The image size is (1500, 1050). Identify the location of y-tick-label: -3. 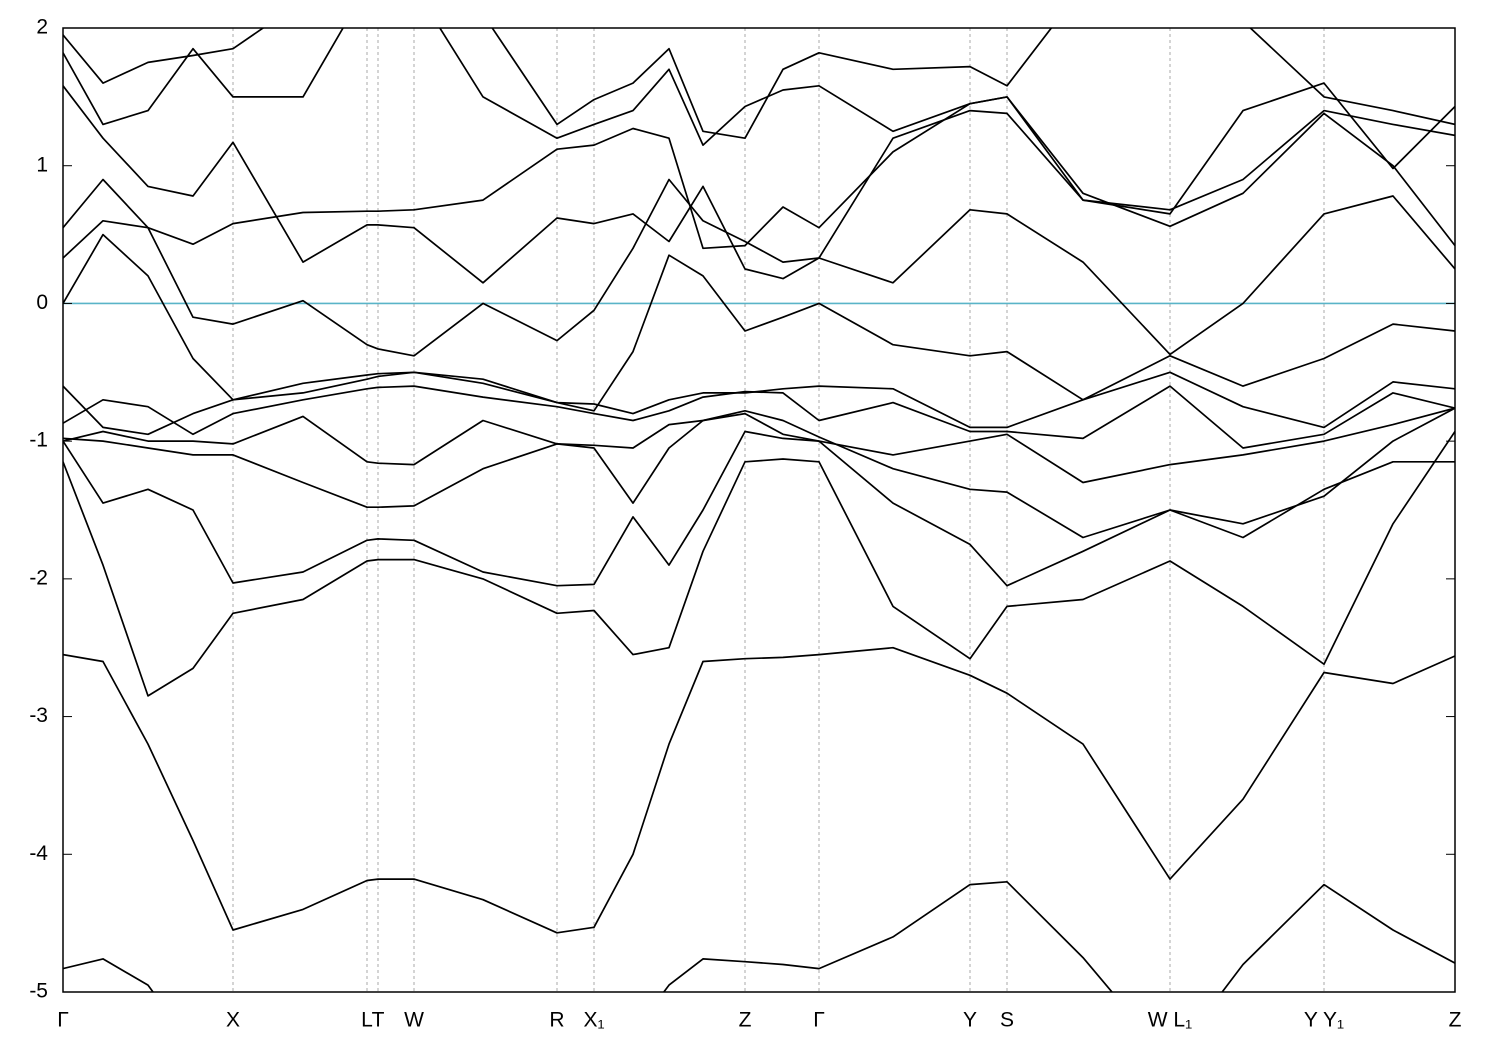
(38, 715).